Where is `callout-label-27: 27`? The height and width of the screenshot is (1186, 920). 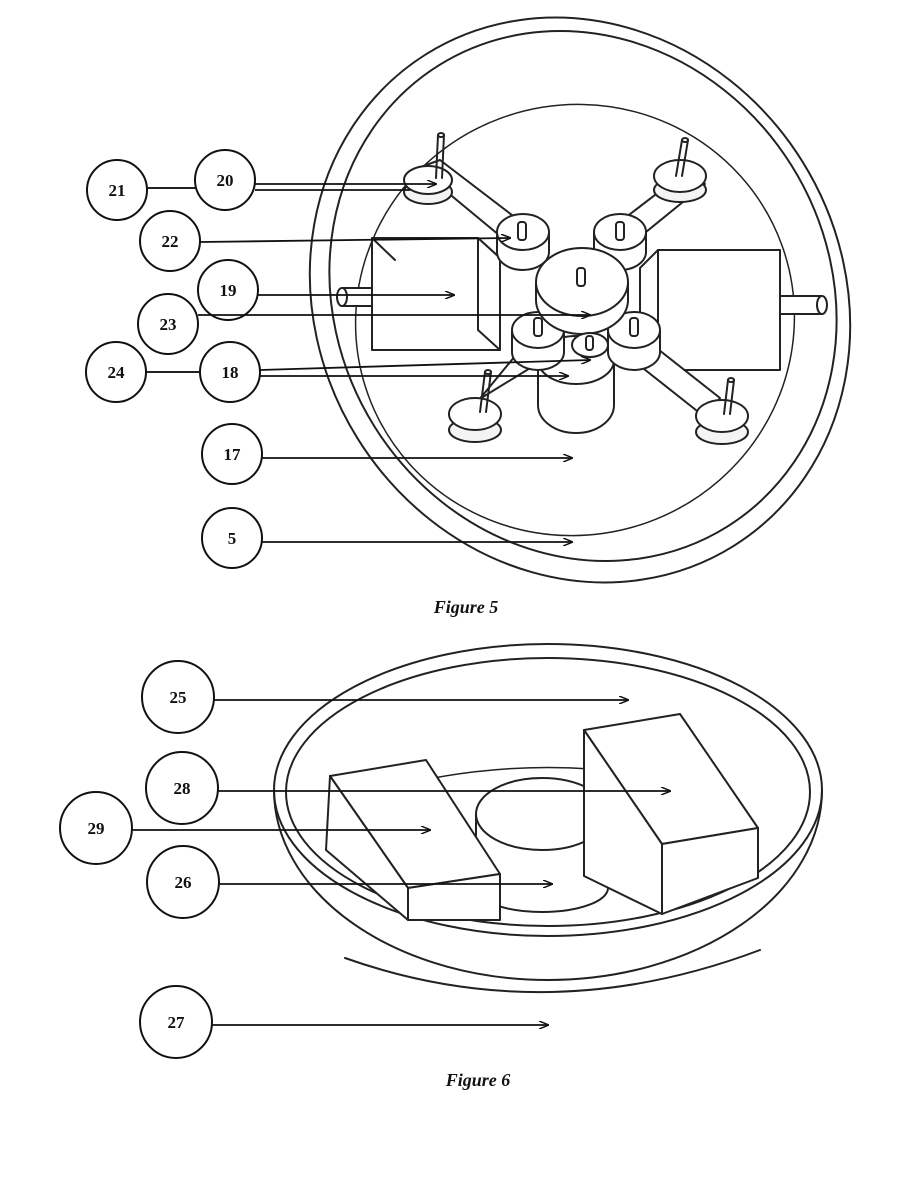 callout-label-27: 27 is located at coordinates (177, 1022).